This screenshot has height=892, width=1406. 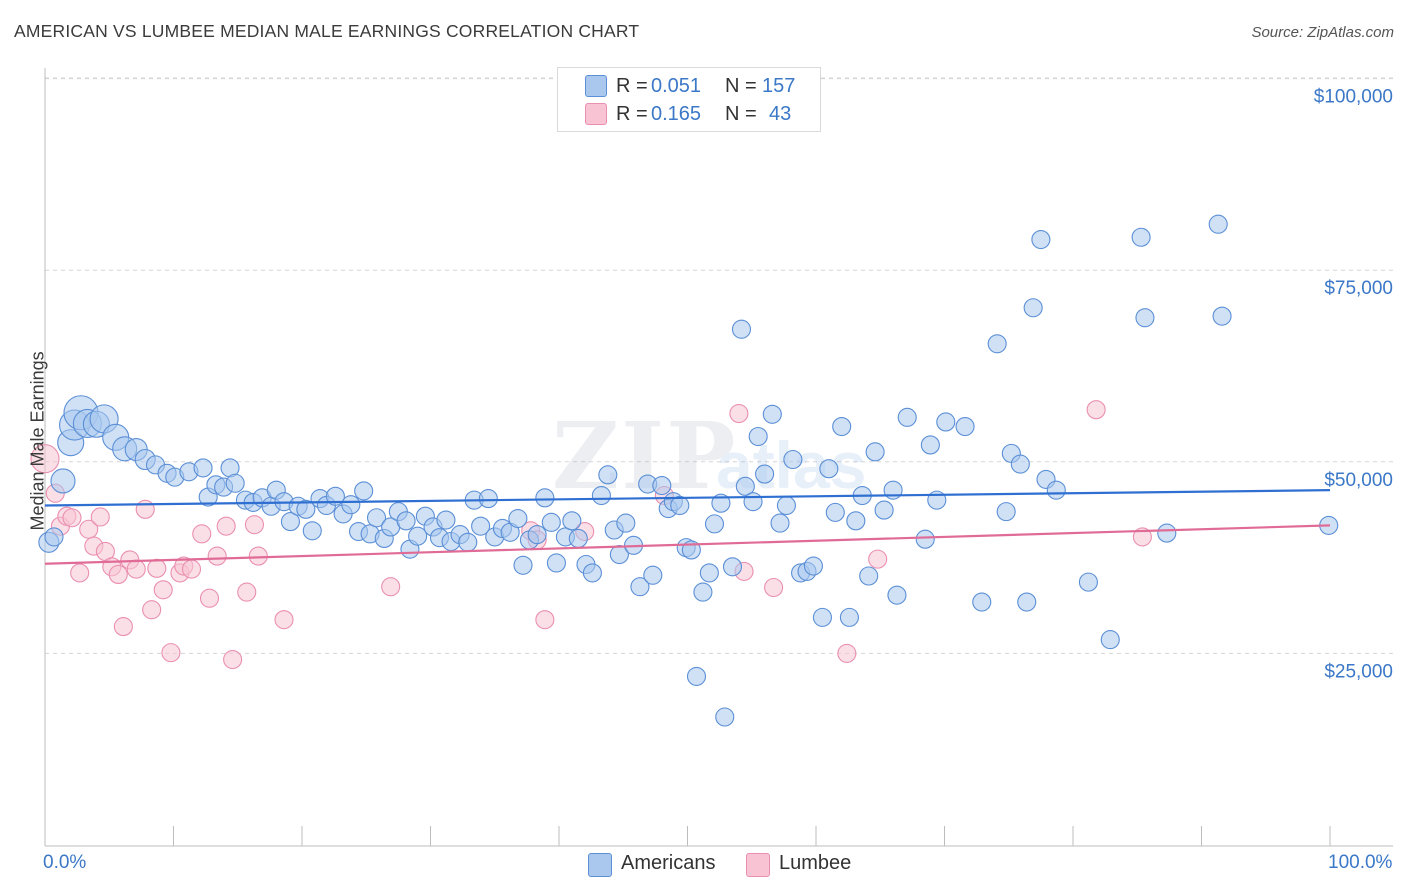 What do you see at coordinates (596, 114) in the screenshot?
I see `lumbee-swatch-icon` at bounding box center [596, 114].